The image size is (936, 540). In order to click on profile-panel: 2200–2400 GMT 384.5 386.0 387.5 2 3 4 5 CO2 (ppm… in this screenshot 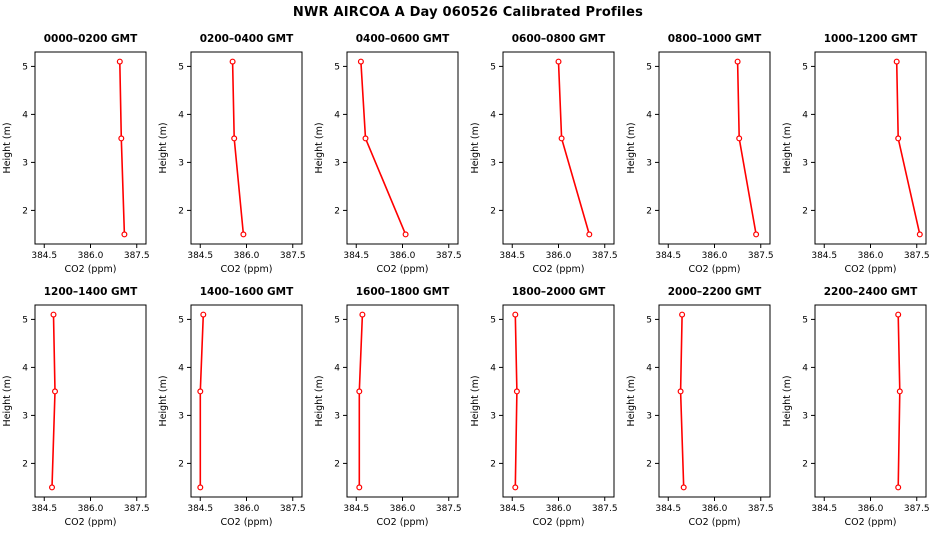, I will do `click(858, 406)`.